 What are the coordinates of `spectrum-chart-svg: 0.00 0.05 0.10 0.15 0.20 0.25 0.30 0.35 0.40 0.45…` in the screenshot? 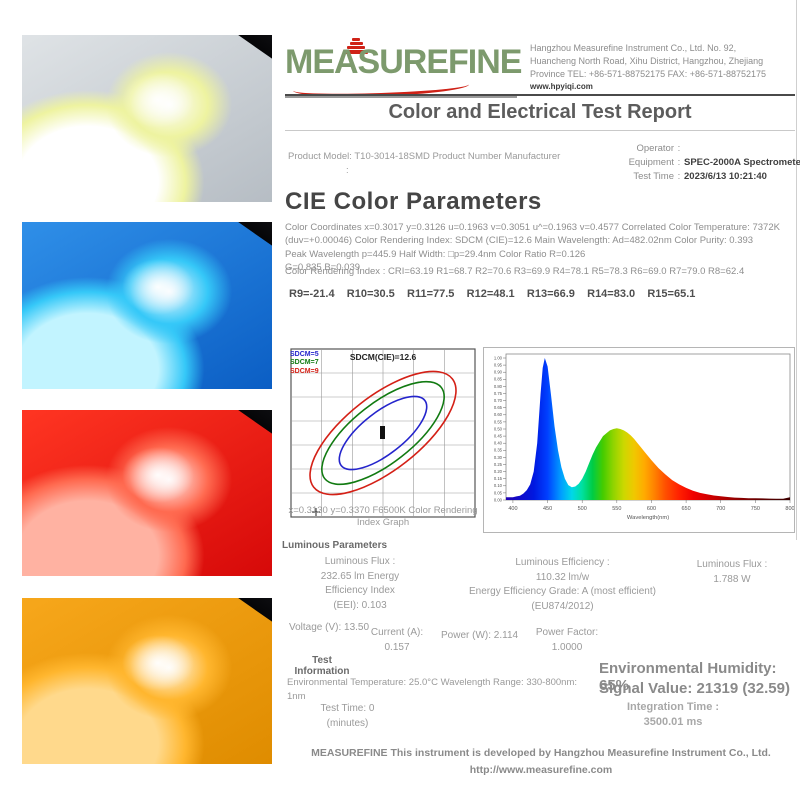 It's located at (644, 437).